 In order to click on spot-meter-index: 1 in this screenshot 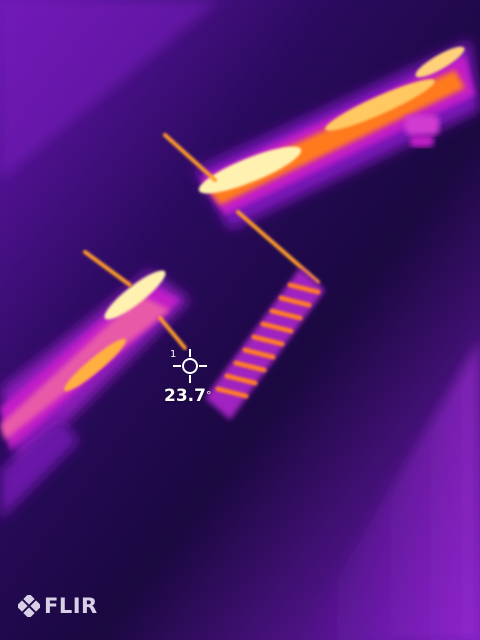, I will do `click(173, 354)`.